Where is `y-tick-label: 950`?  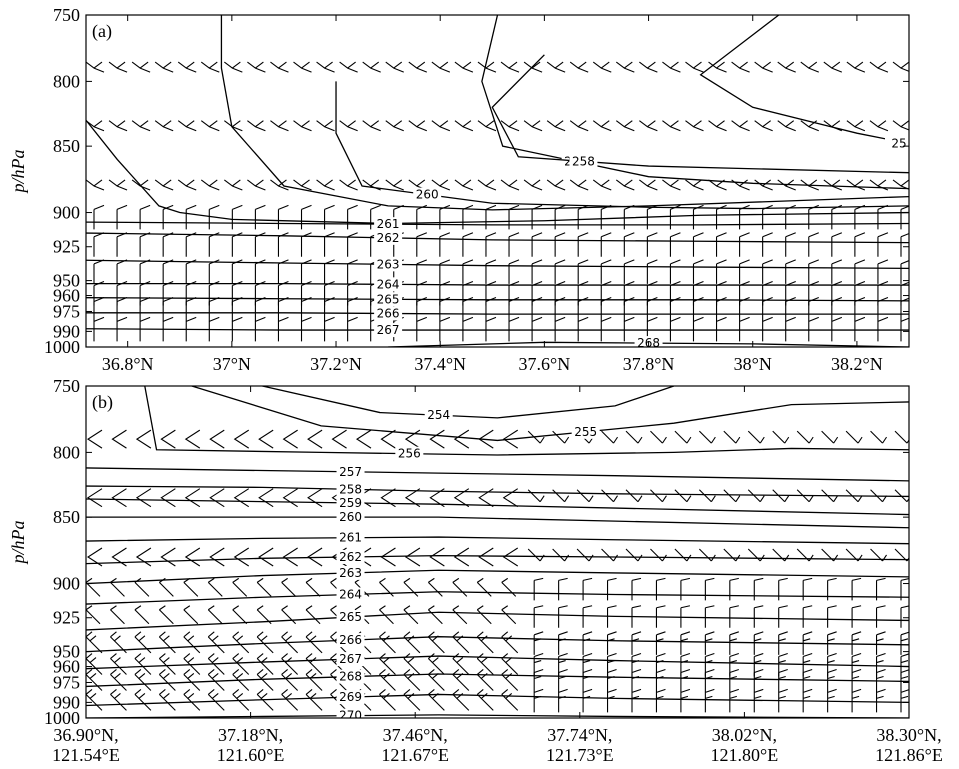
y-tick-label: 950 is located at coordinates (66, 652).